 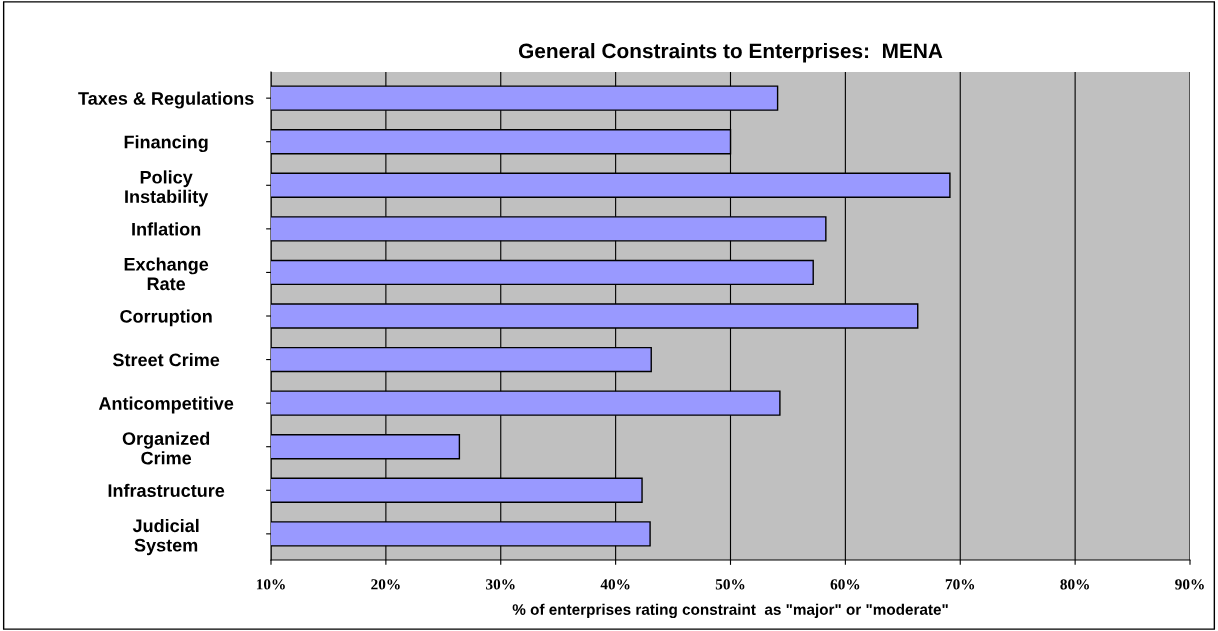 What do you see at coordinates (166, 274) in the screenshot?
I see `y-tick-label: Exchange Rate` at bounding box center [166, 274].